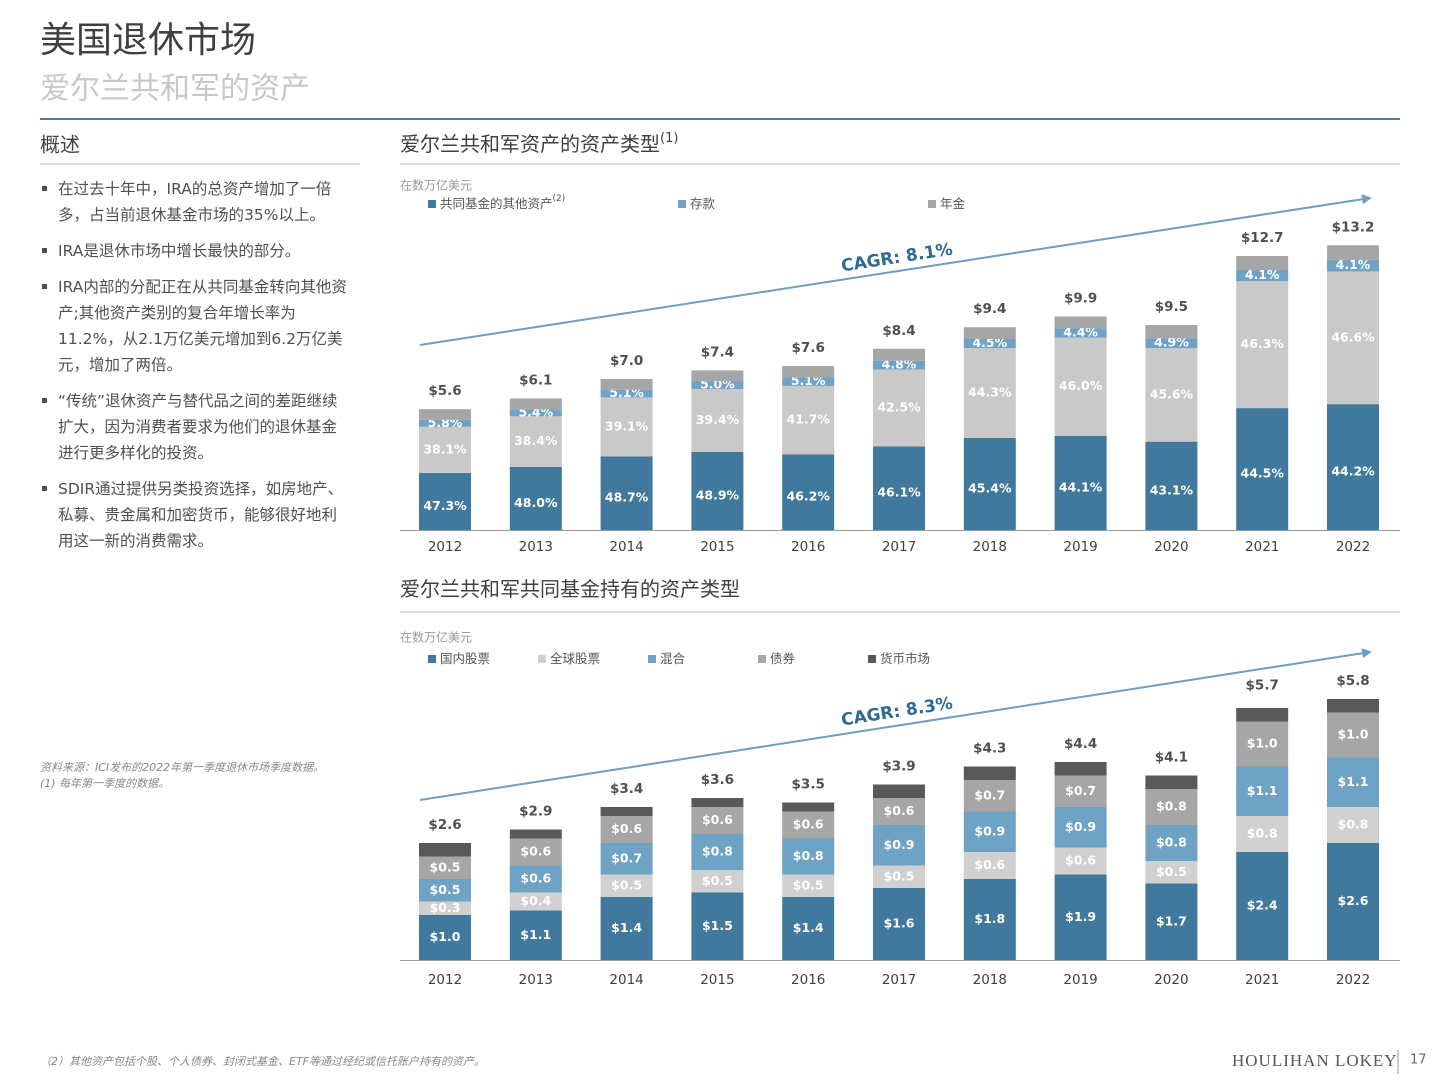 Image resolution: width=1440 pixels, height=1080 pixels. I want to click on x-tick-label: 2021, so click(1262, 547).